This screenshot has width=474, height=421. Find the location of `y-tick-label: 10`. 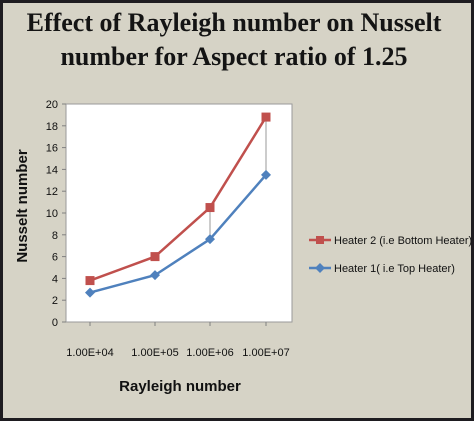

y-tick-label: 10 is located at coordinates (52, 214).